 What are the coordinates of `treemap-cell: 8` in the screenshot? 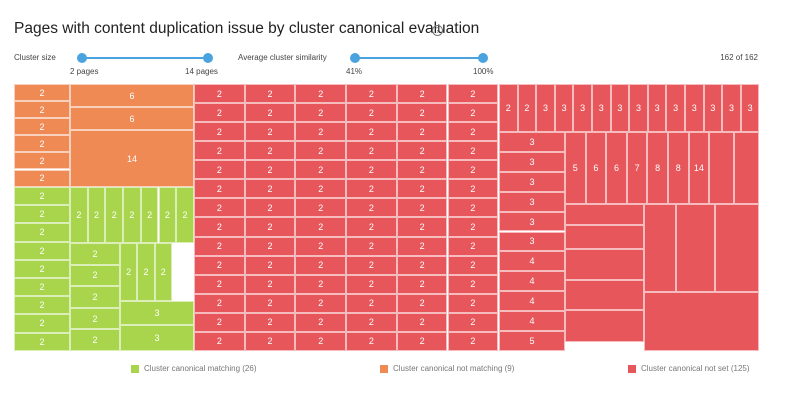 It's located at (678, 168).